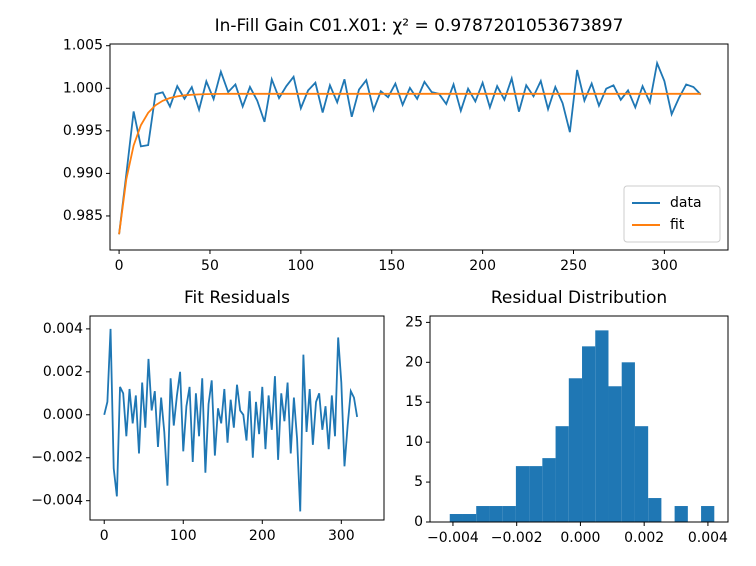  What do you see at coordinates (237, 298) in the screenshot?
I see `subplot-title: Fit Residuals` at bounding box center [237, 298].